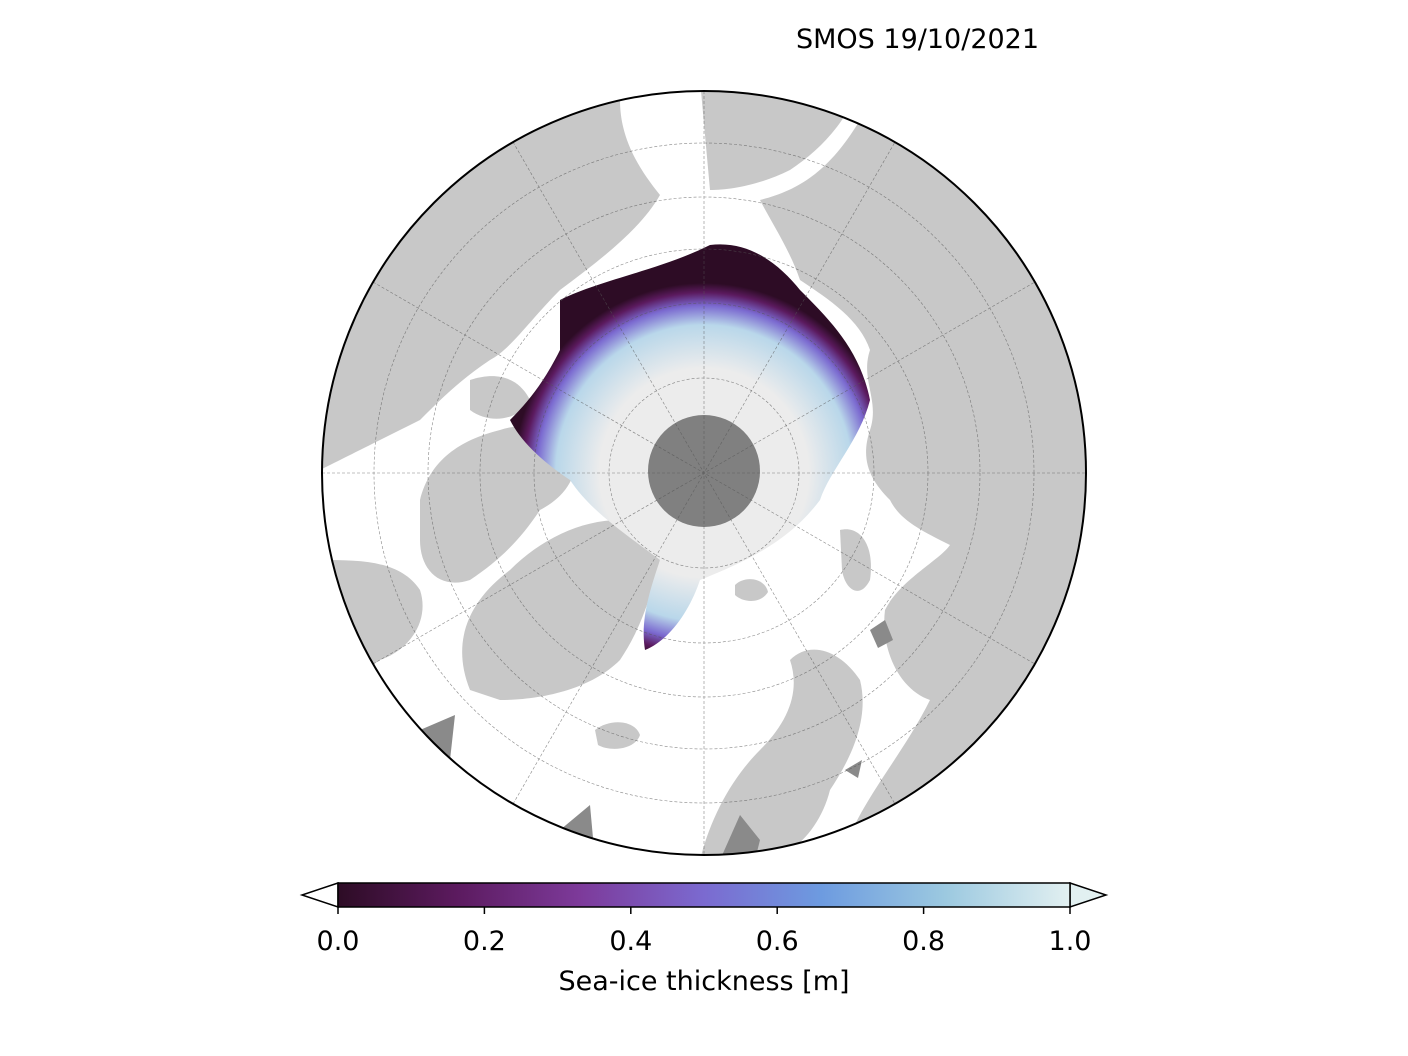 Image resolution: width=1408 pixels, height=1056 pixels. What do you see at coordinates (777, 941) in the screenshot?
I see `colorbar-tick-label: 0.6` at bounding box center [777, 941].